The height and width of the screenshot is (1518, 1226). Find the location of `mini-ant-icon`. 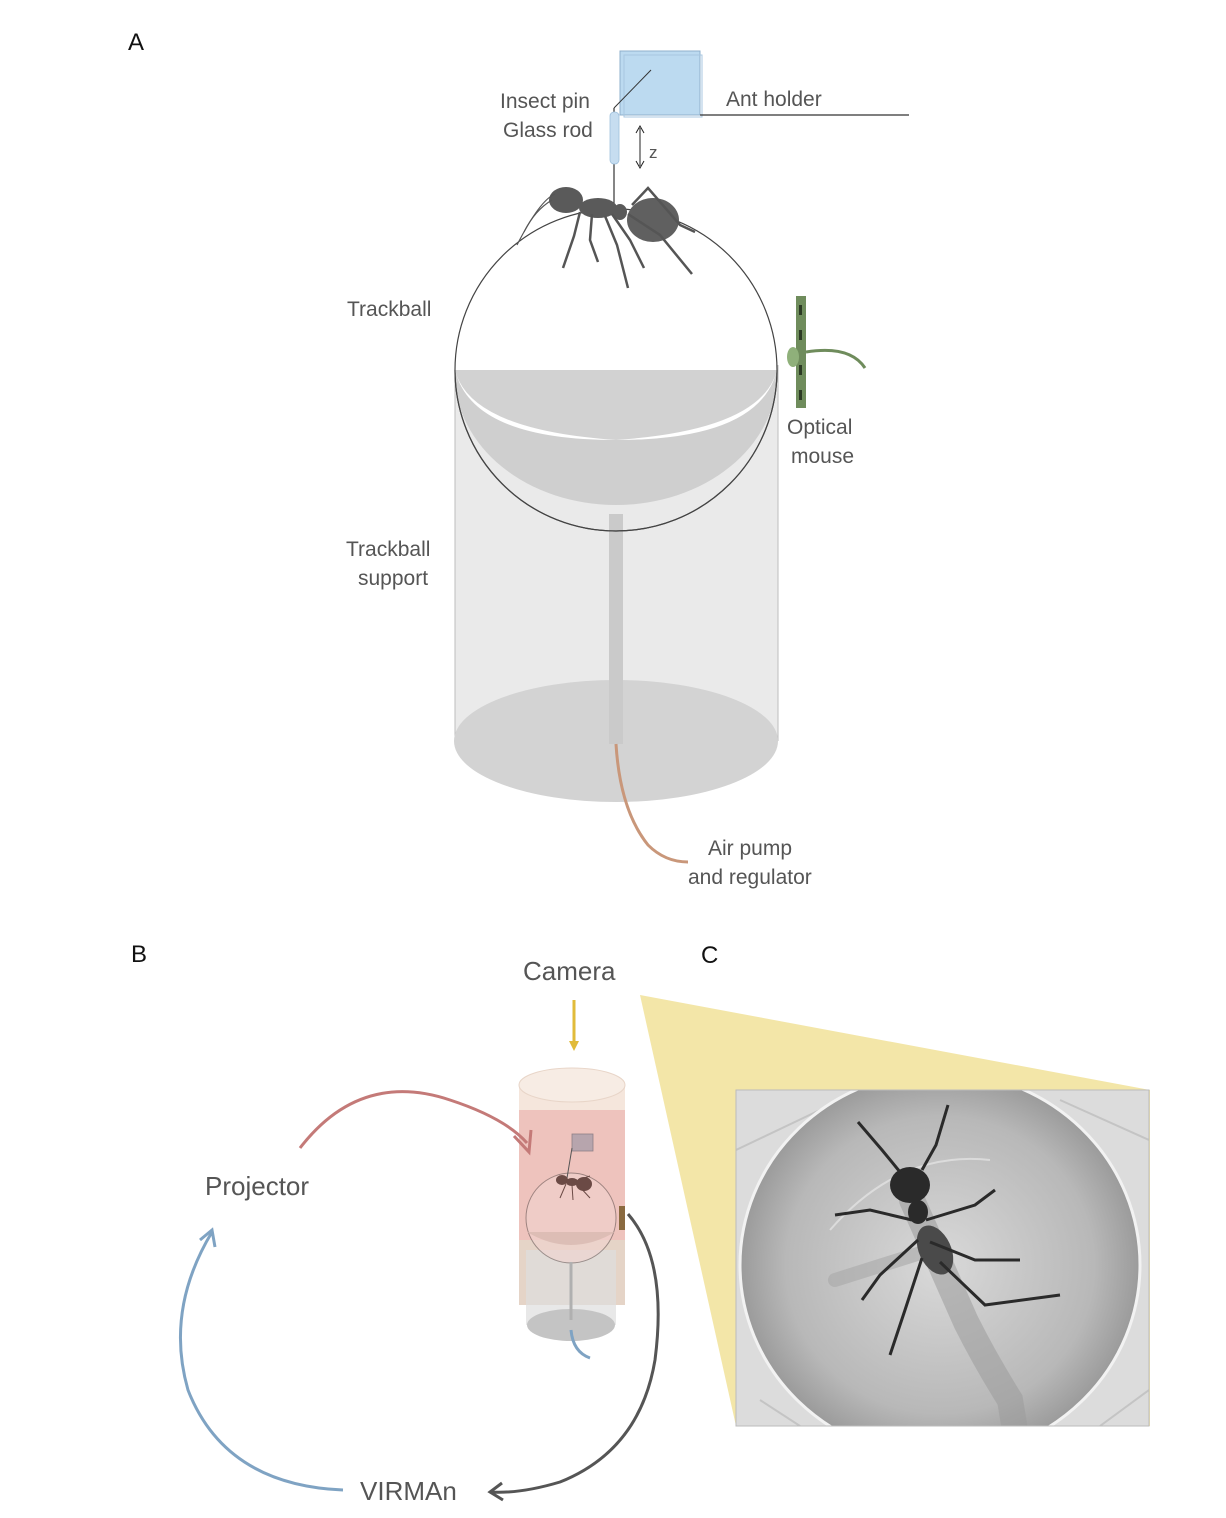

mini-ant-icon is located at coordinates (574, 1188).